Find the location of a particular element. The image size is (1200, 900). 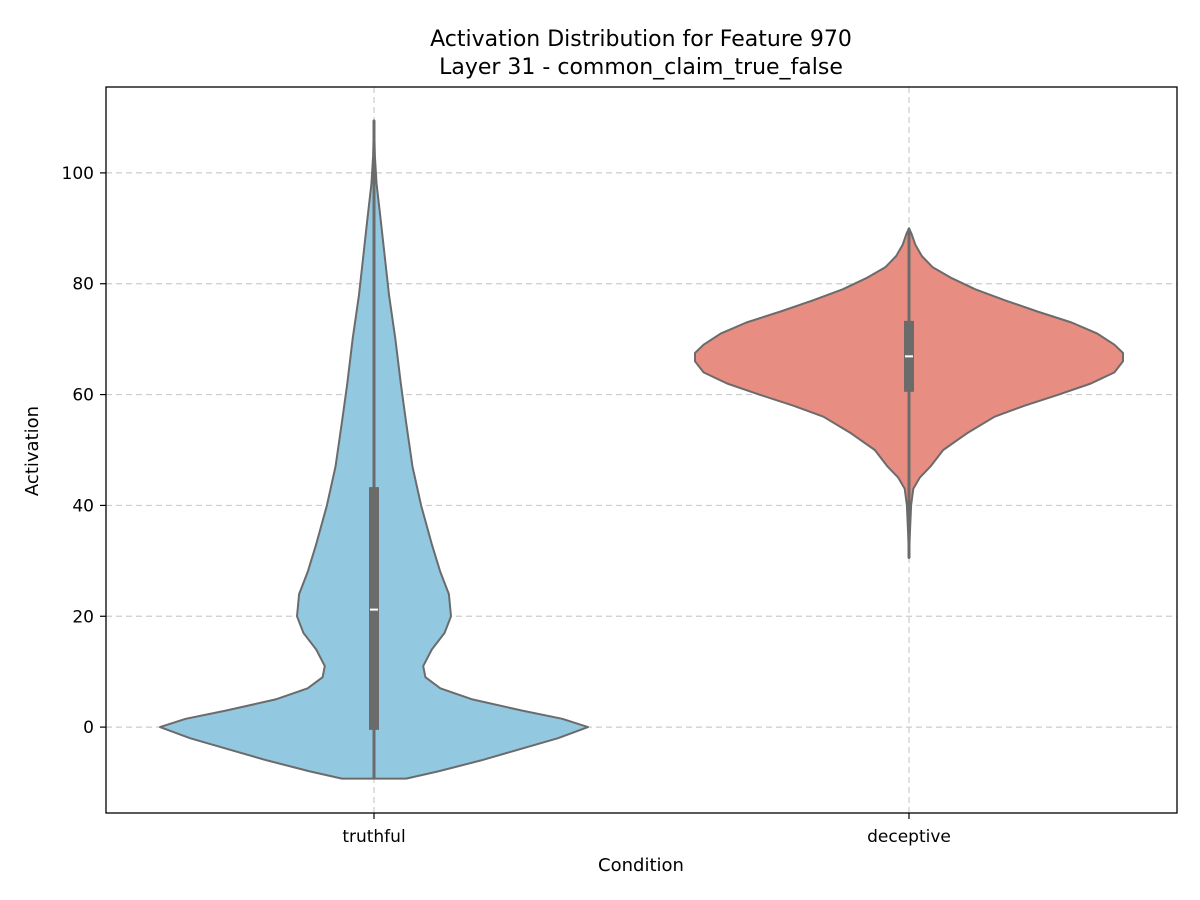

chart-subtitle: Layer 31 - common_claim_true_false is located at coordinates (641, 67).